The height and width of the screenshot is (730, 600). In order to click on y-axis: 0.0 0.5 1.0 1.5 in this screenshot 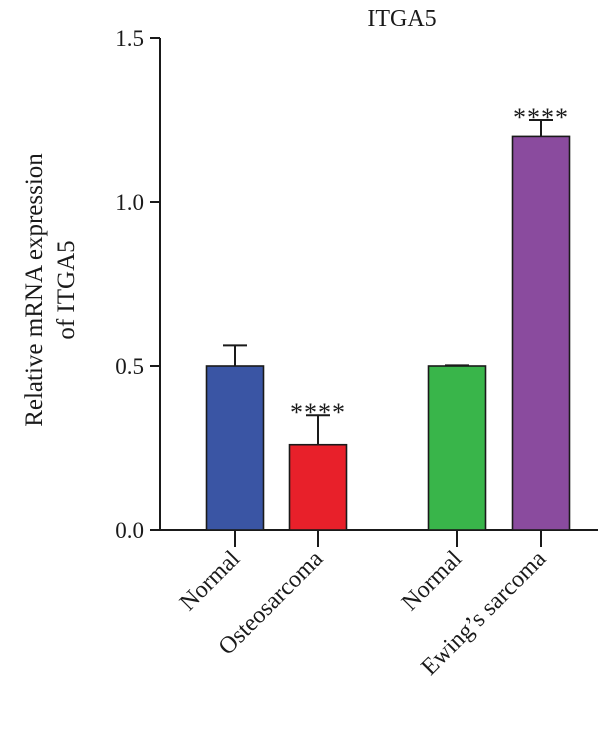, I will do `click(138, 284)`.